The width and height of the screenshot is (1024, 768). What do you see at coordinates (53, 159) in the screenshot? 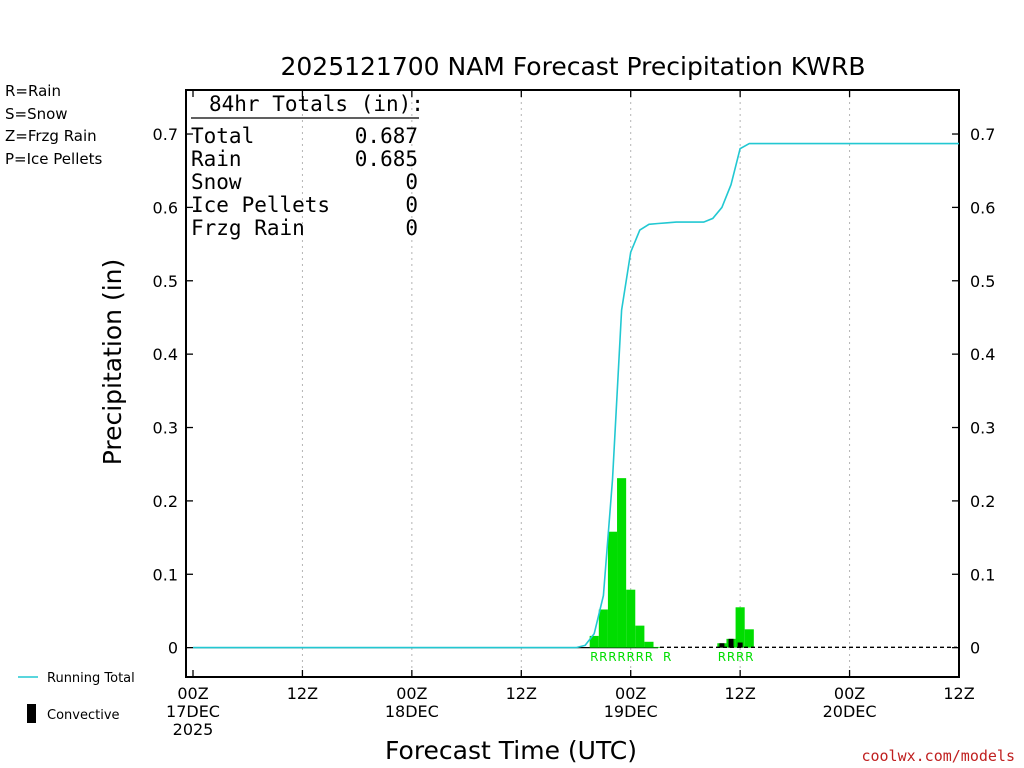
I see `precip-type-ice-pellets: P=Ice Pellets` at bounding box center [53, 159].